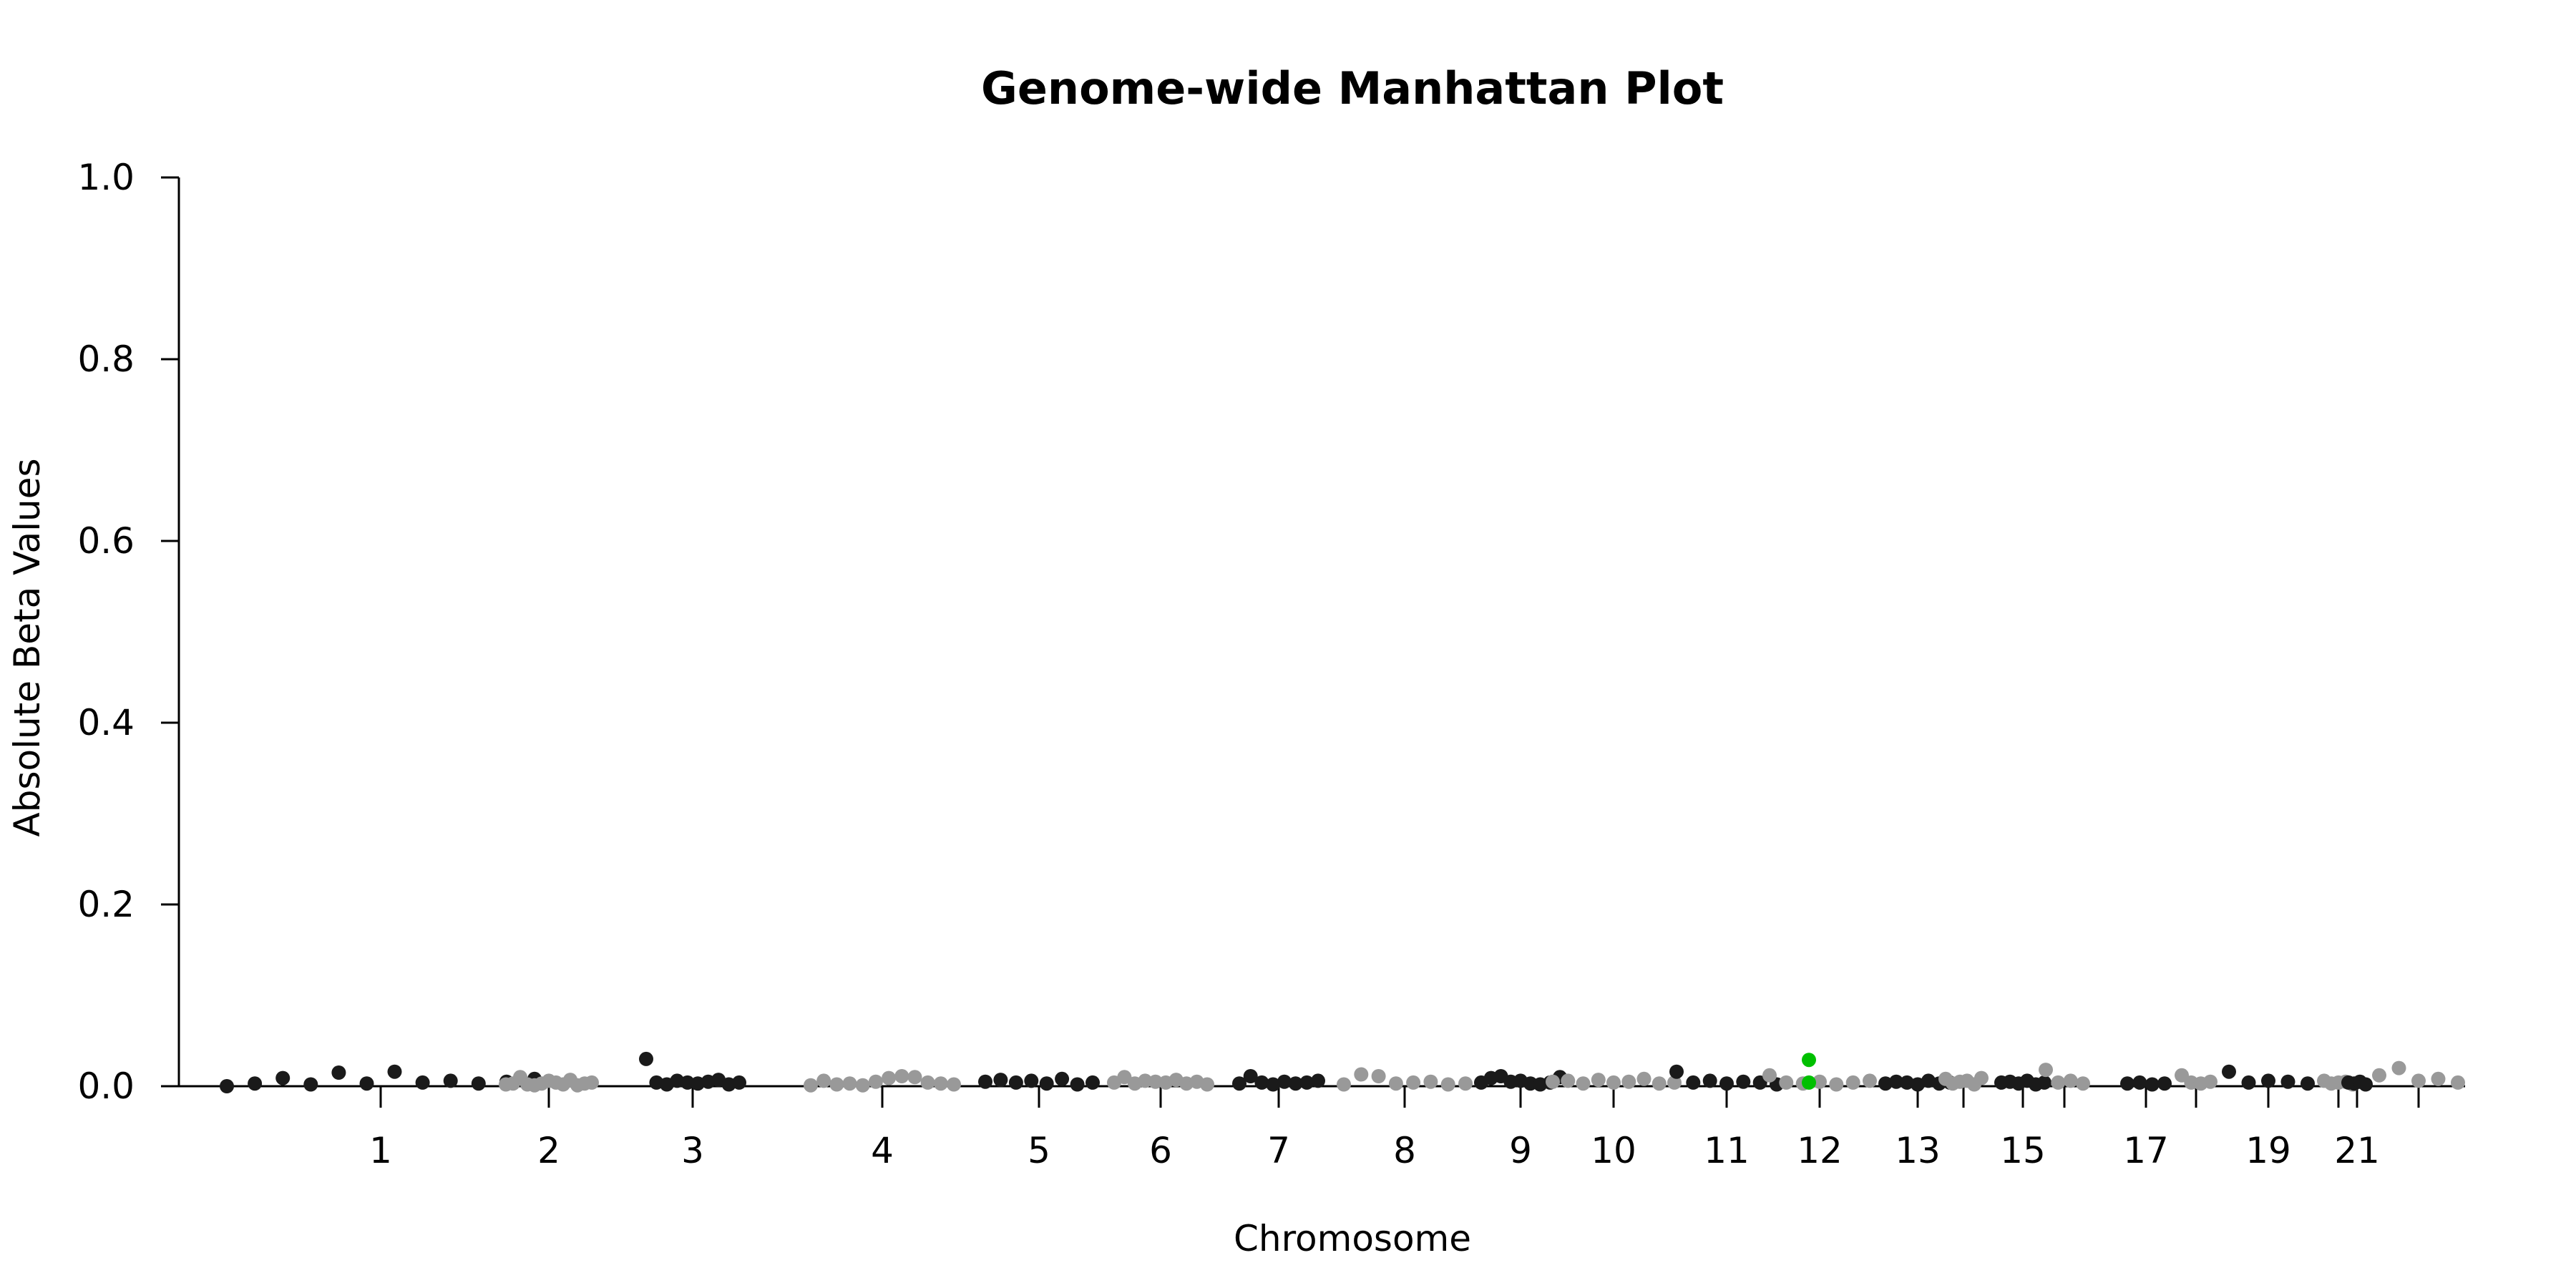 The image size is (2576, 1288). I want to click on y-tick-label: 1.0, so click(106, 177).